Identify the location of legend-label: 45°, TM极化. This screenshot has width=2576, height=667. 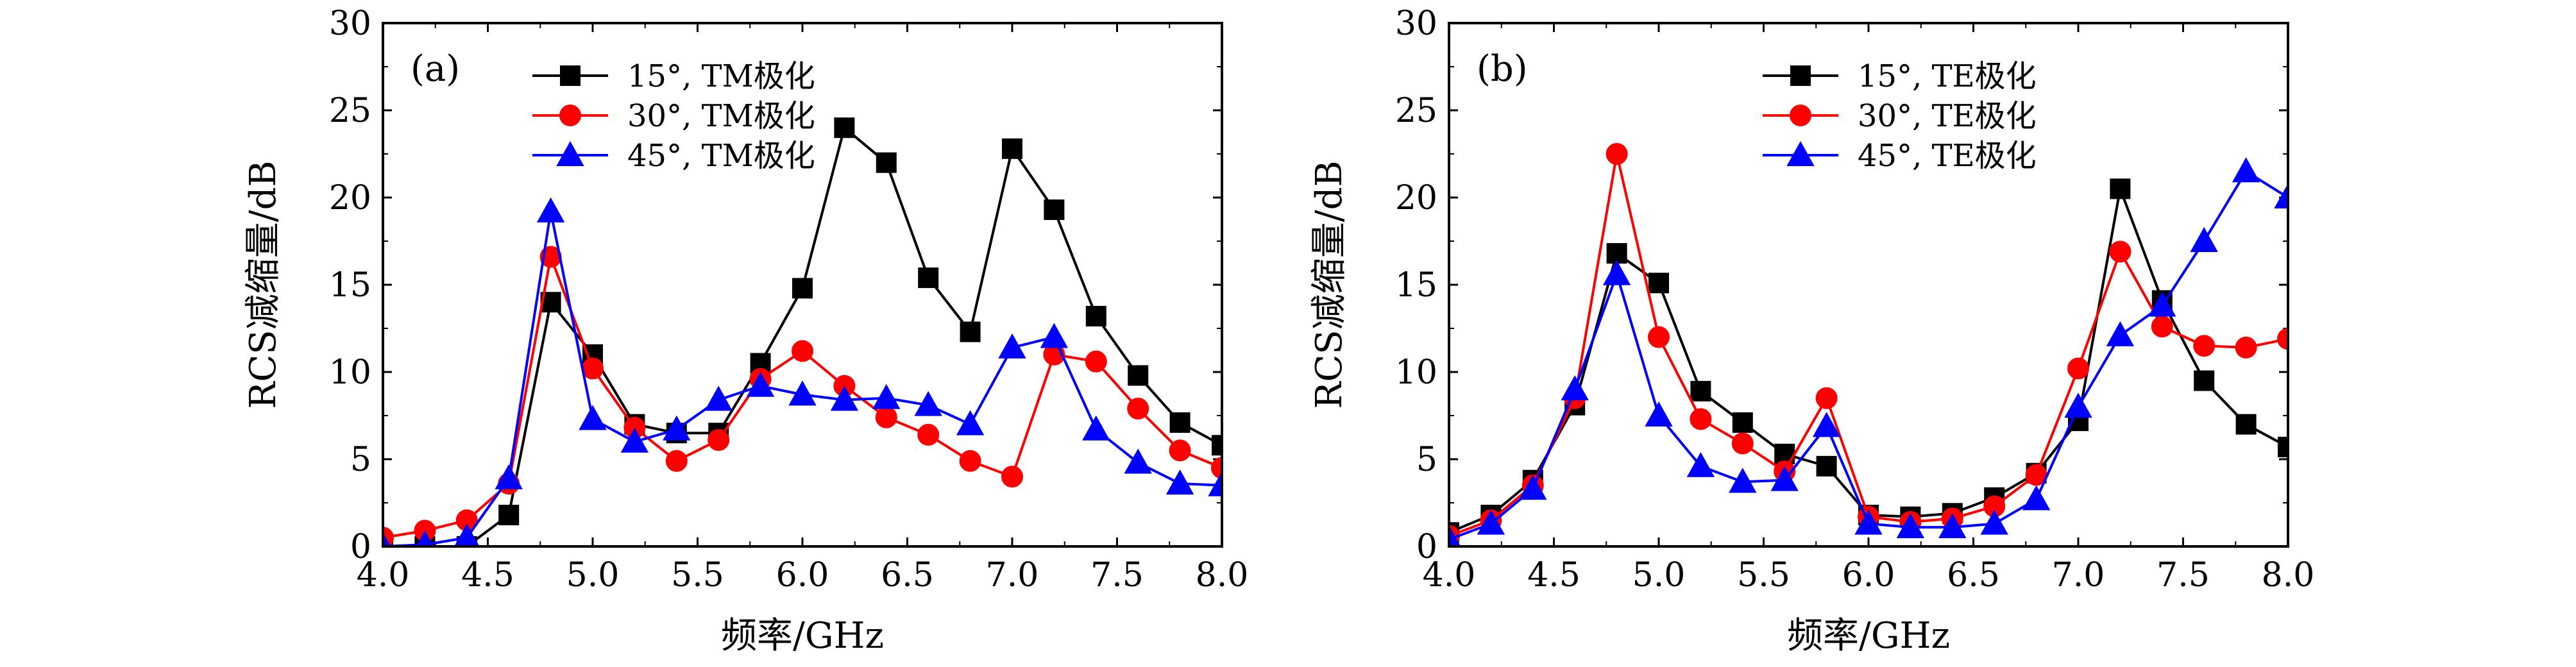
(721, 156).